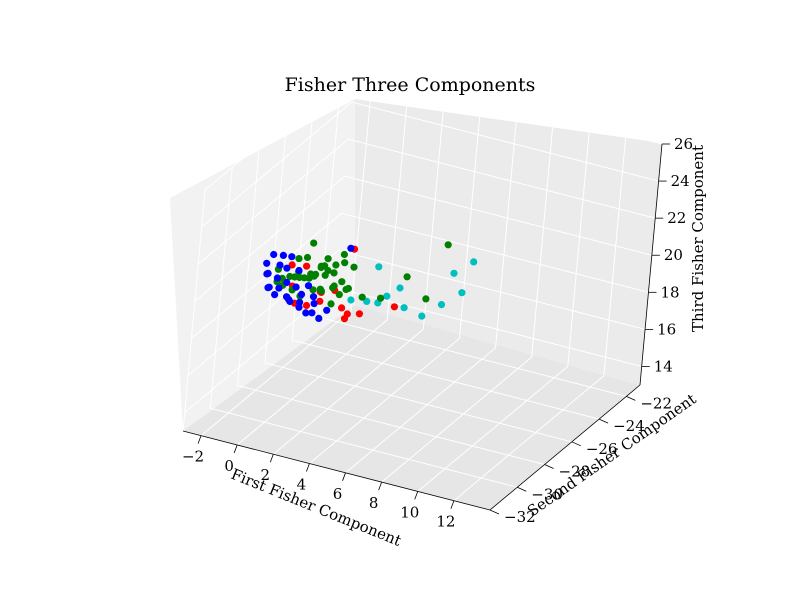  Describe the element at coordinates (602, 449) in the screenshot. I see `y-tick-label: −26` at that location.